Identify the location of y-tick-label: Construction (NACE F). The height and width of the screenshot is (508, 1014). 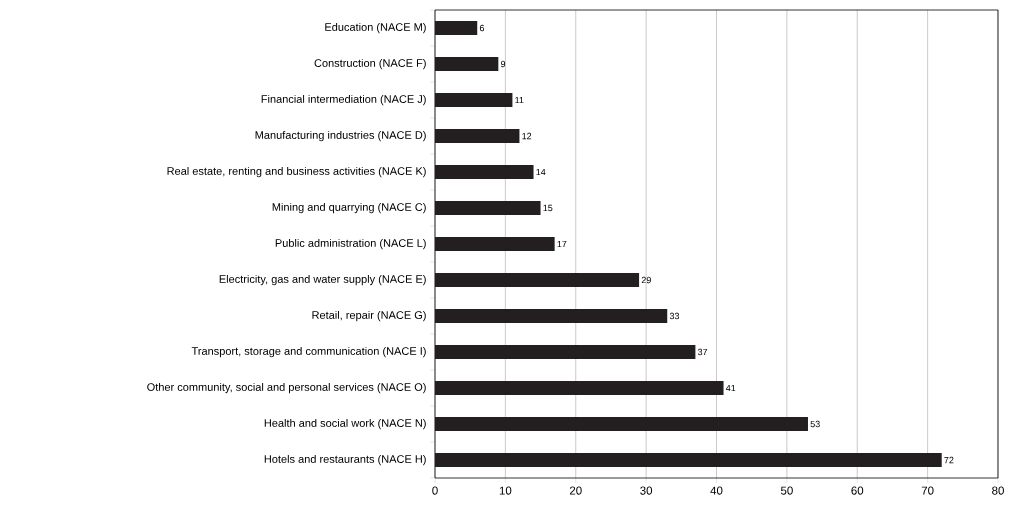
(370, 64).